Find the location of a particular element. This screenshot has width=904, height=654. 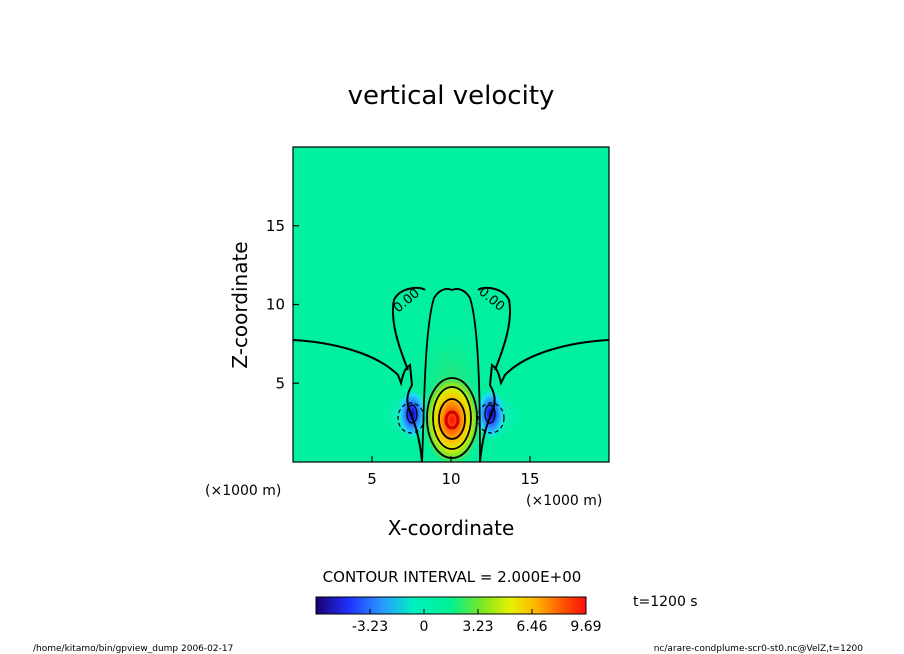

zero-contour-left is located at coordinates (358, 400).